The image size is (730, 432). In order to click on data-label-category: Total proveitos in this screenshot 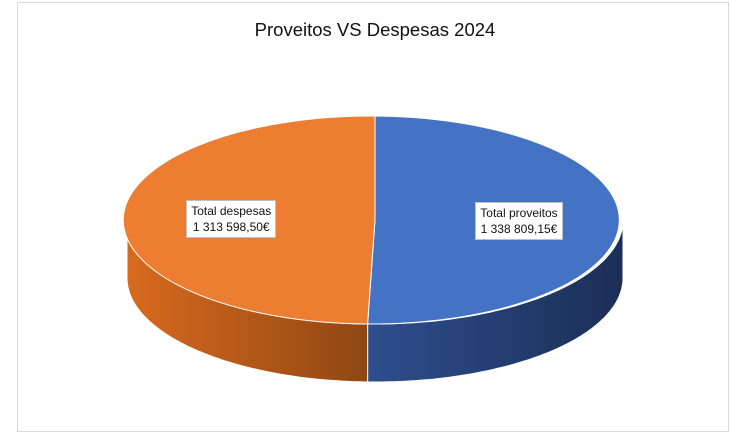, I will do `click(519, 212)`.